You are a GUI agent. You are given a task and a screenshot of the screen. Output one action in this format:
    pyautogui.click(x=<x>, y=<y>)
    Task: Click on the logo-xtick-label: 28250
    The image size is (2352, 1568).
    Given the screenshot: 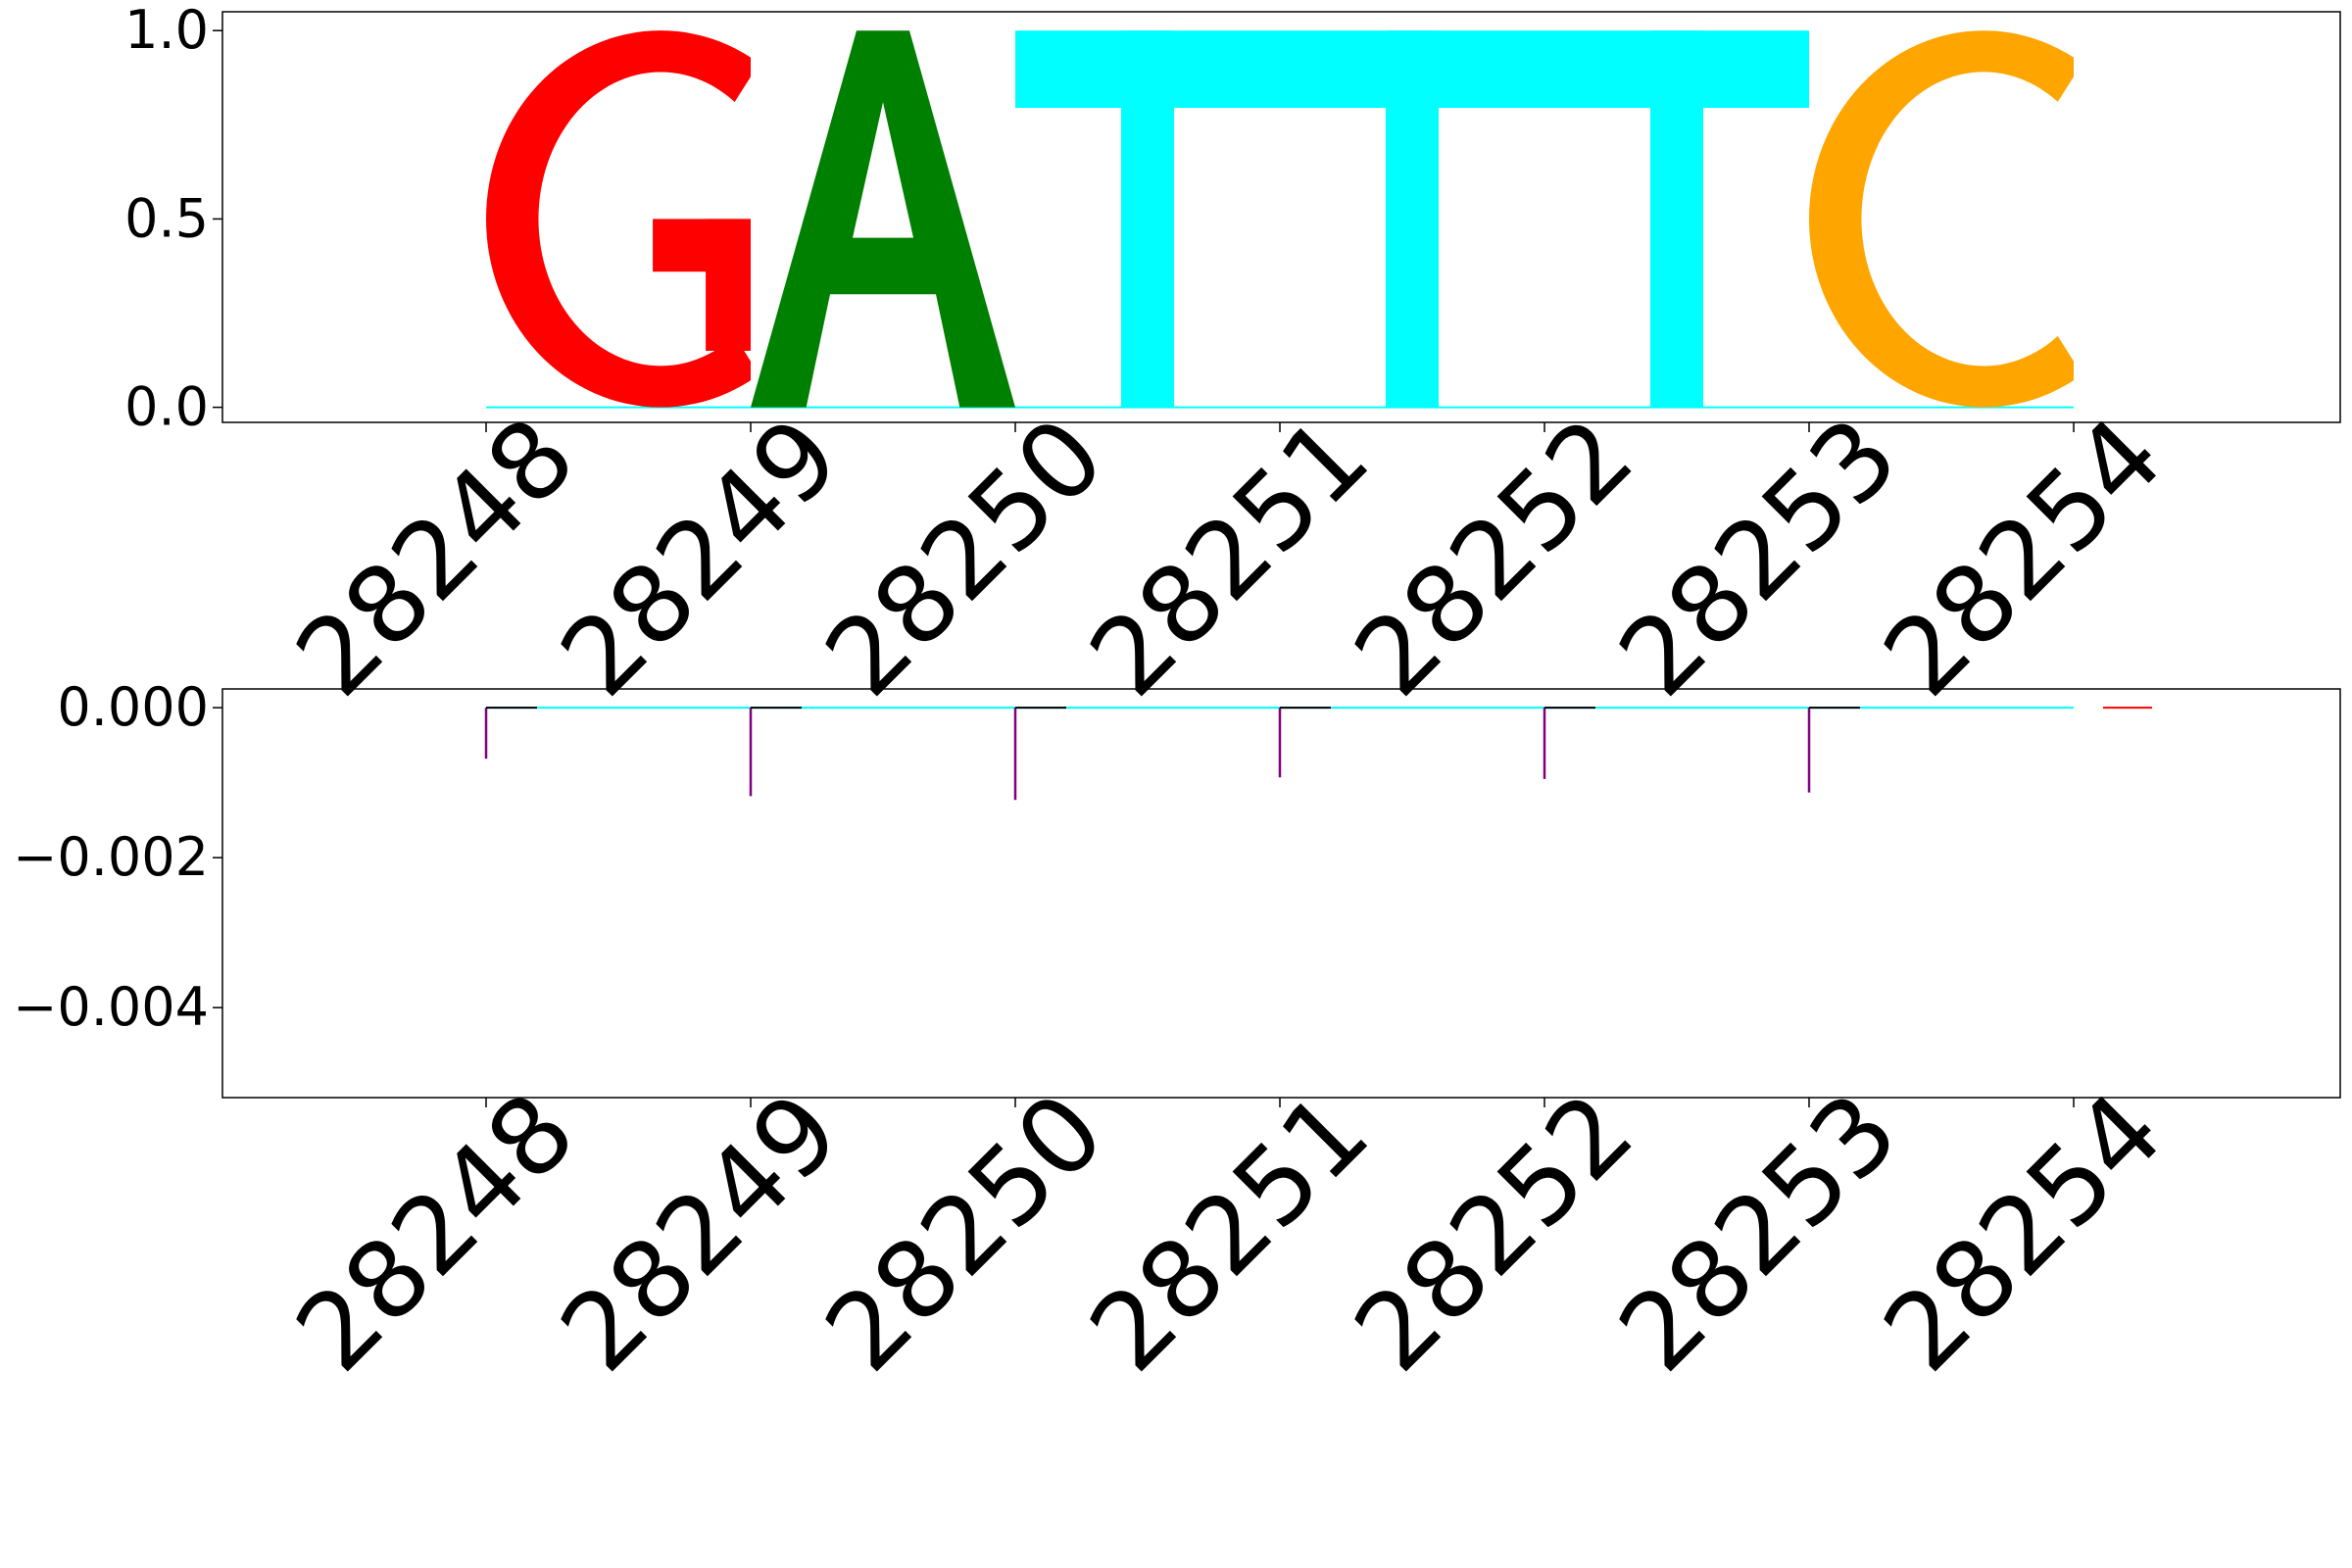 What is the action you would take?
    pyautogui.click(x=965, y=557)
    